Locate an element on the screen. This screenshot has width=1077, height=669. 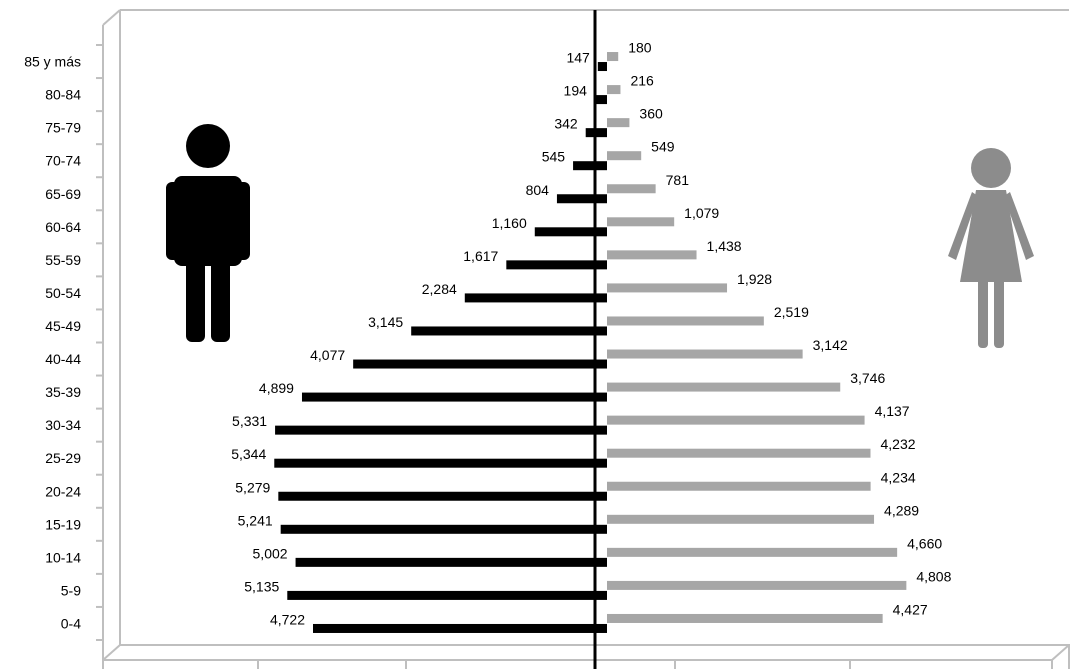
age-group-label: 0-4 is located at coordinates (71, 623).